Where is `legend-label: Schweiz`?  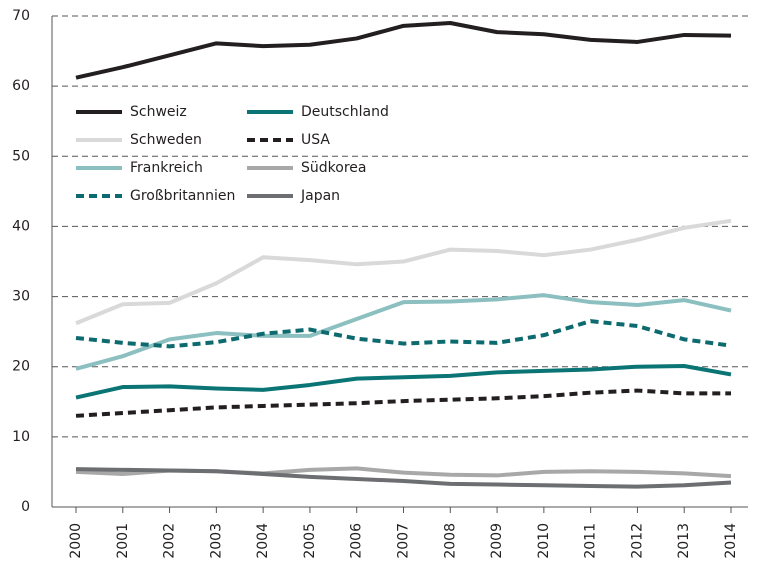 legend-label: Schweiz is located at coordinates (158, 112).